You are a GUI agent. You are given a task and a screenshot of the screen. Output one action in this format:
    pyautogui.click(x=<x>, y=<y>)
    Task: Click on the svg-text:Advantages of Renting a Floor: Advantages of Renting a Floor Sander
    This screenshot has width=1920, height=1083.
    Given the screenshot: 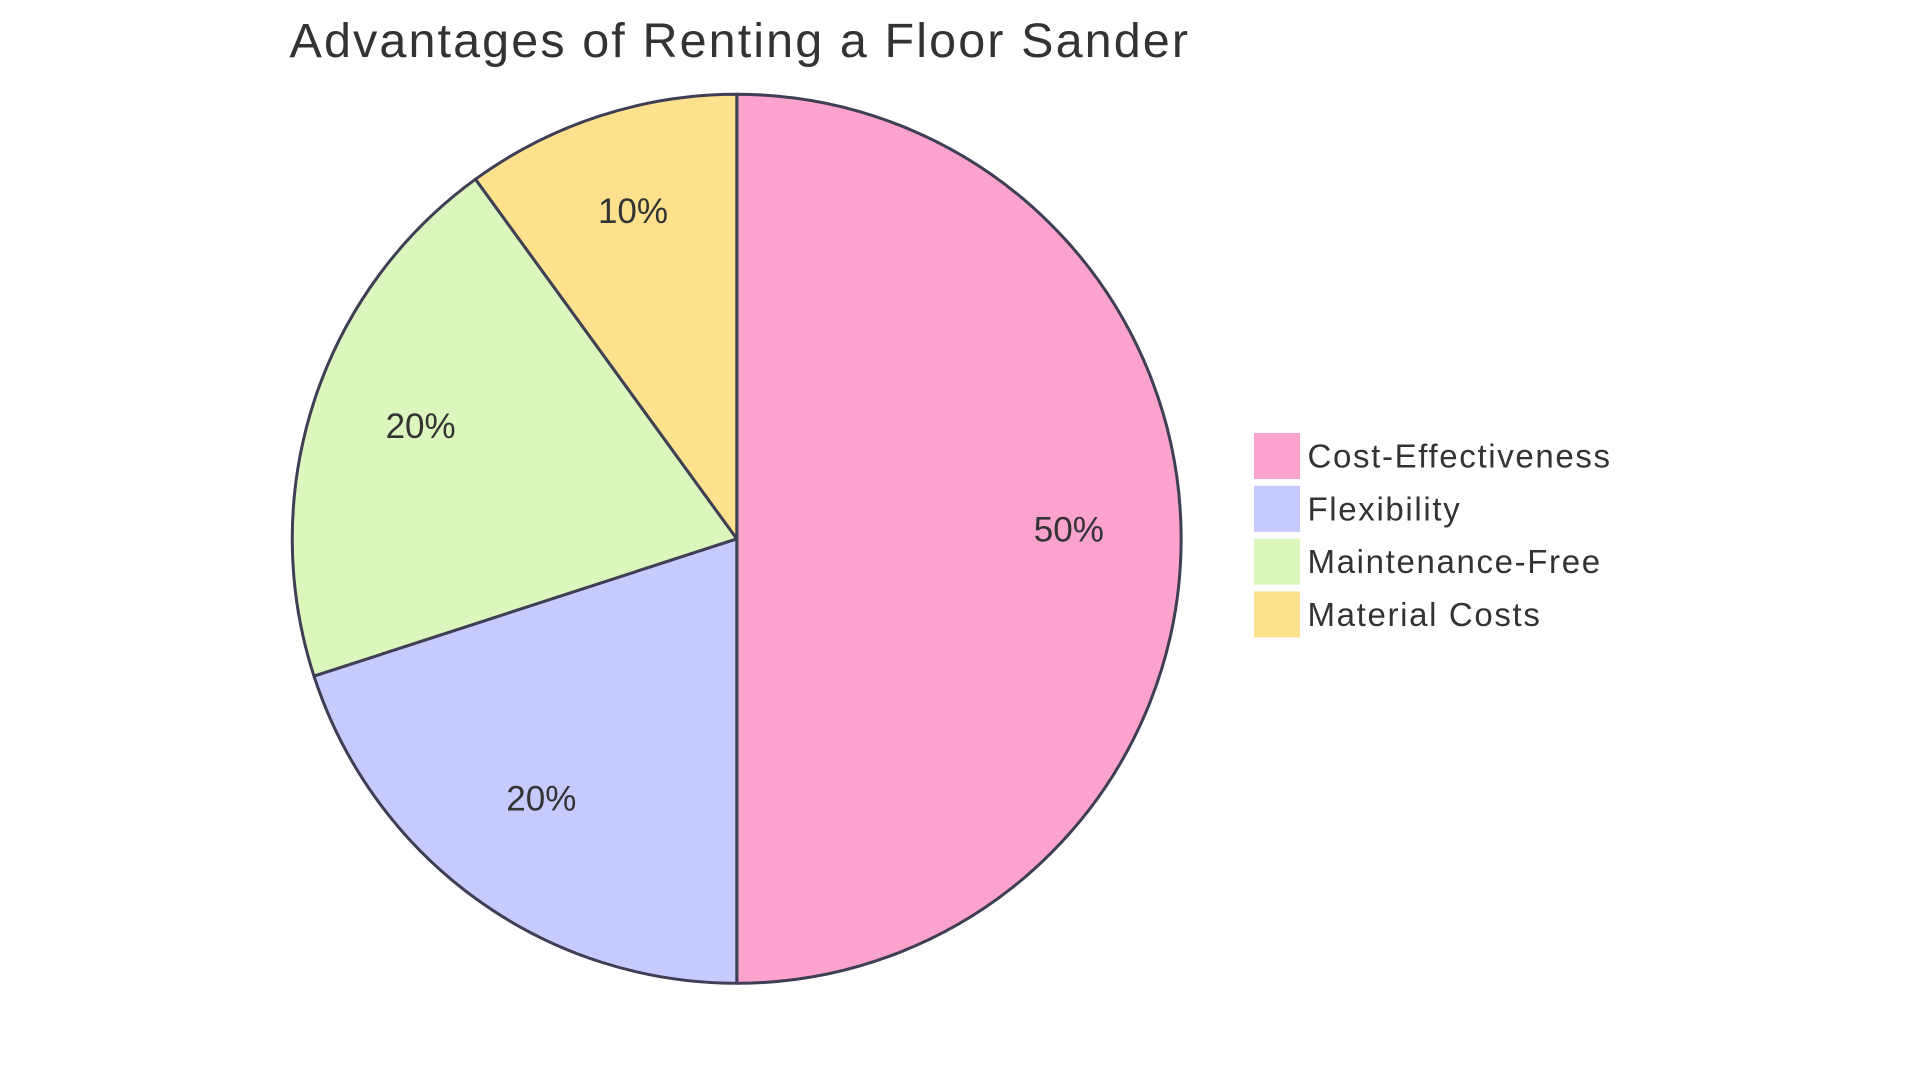 What is the action you would take?
    pyautogui.click(x=740, y=41)
    